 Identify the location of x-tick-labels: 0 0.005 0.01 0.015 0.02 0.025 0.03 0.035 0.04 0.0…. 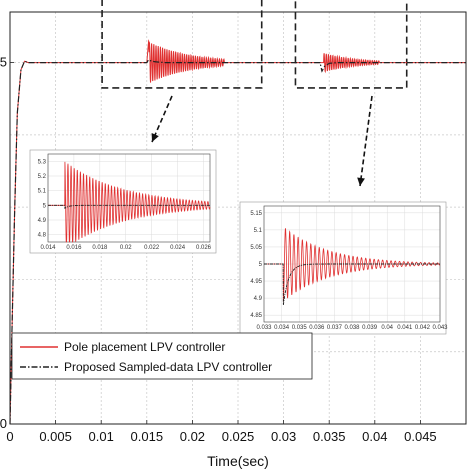
(221, 432).